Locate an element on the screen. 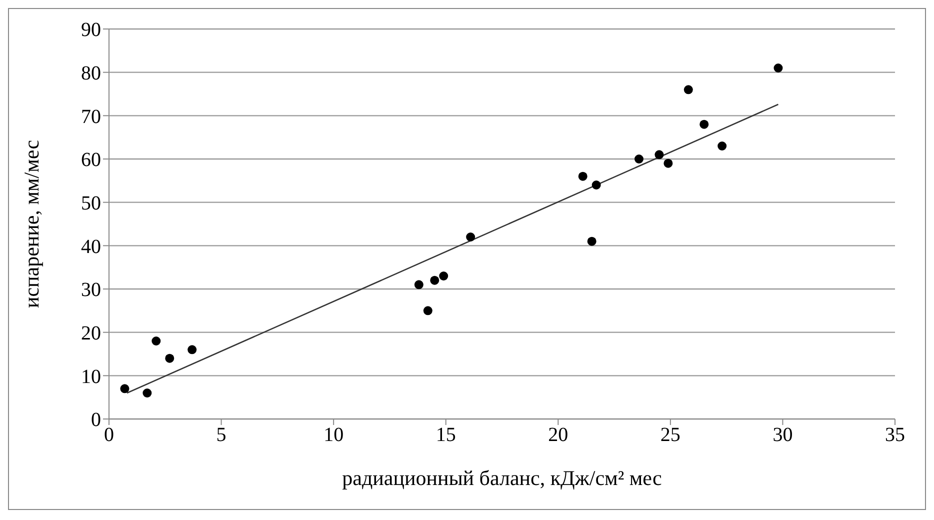 The height and width of the screenshot is (520, 934). x-tick-label: 25 is located at coordinates (670, 435).